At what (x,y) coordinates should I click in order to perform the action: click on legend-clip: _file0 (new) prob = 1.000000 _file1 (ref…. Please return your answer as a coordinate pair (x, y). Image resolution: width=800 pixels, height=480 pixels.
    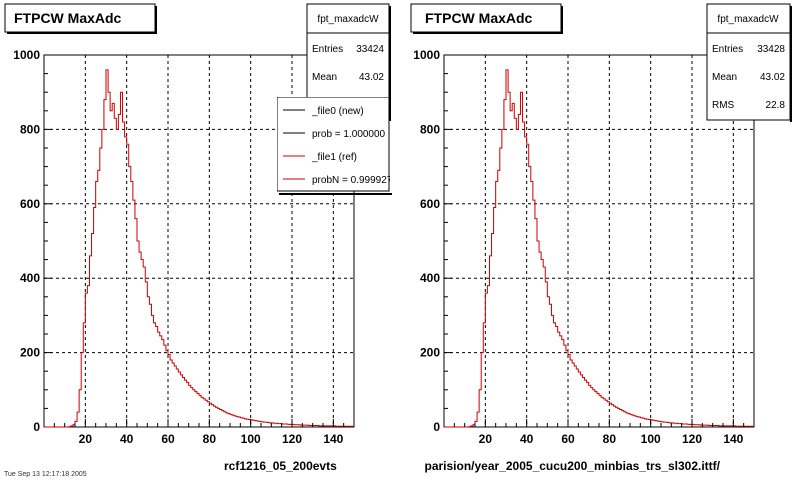
    Looking at the image, I should click on (335, 144).